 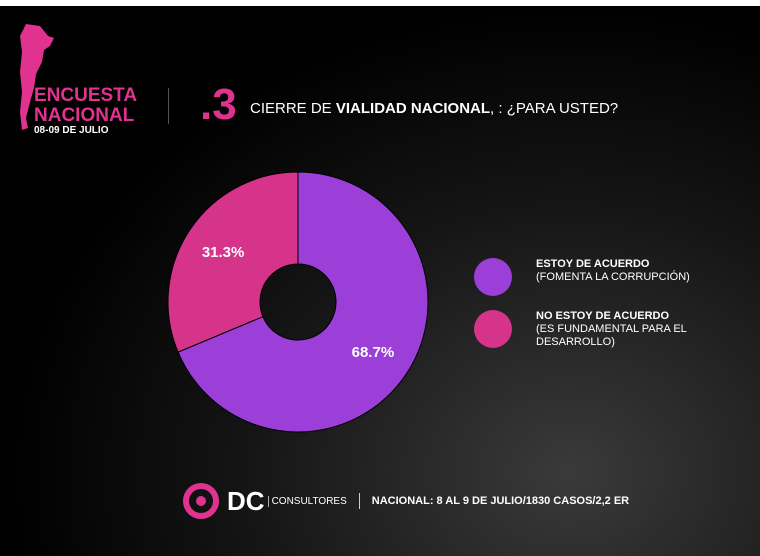 What do you see at coordinates (201, 501) in the screenshot?
I see `dc-logo-icon` at bounding box center [201, 501].